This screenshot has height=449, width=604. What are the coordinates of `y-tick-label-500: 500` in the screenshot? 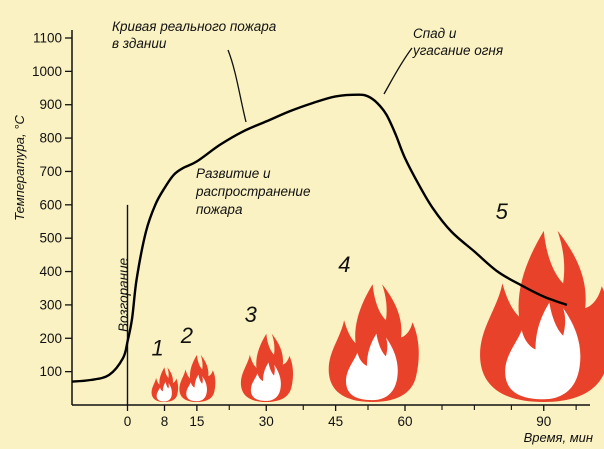 It's located at (50, 238).